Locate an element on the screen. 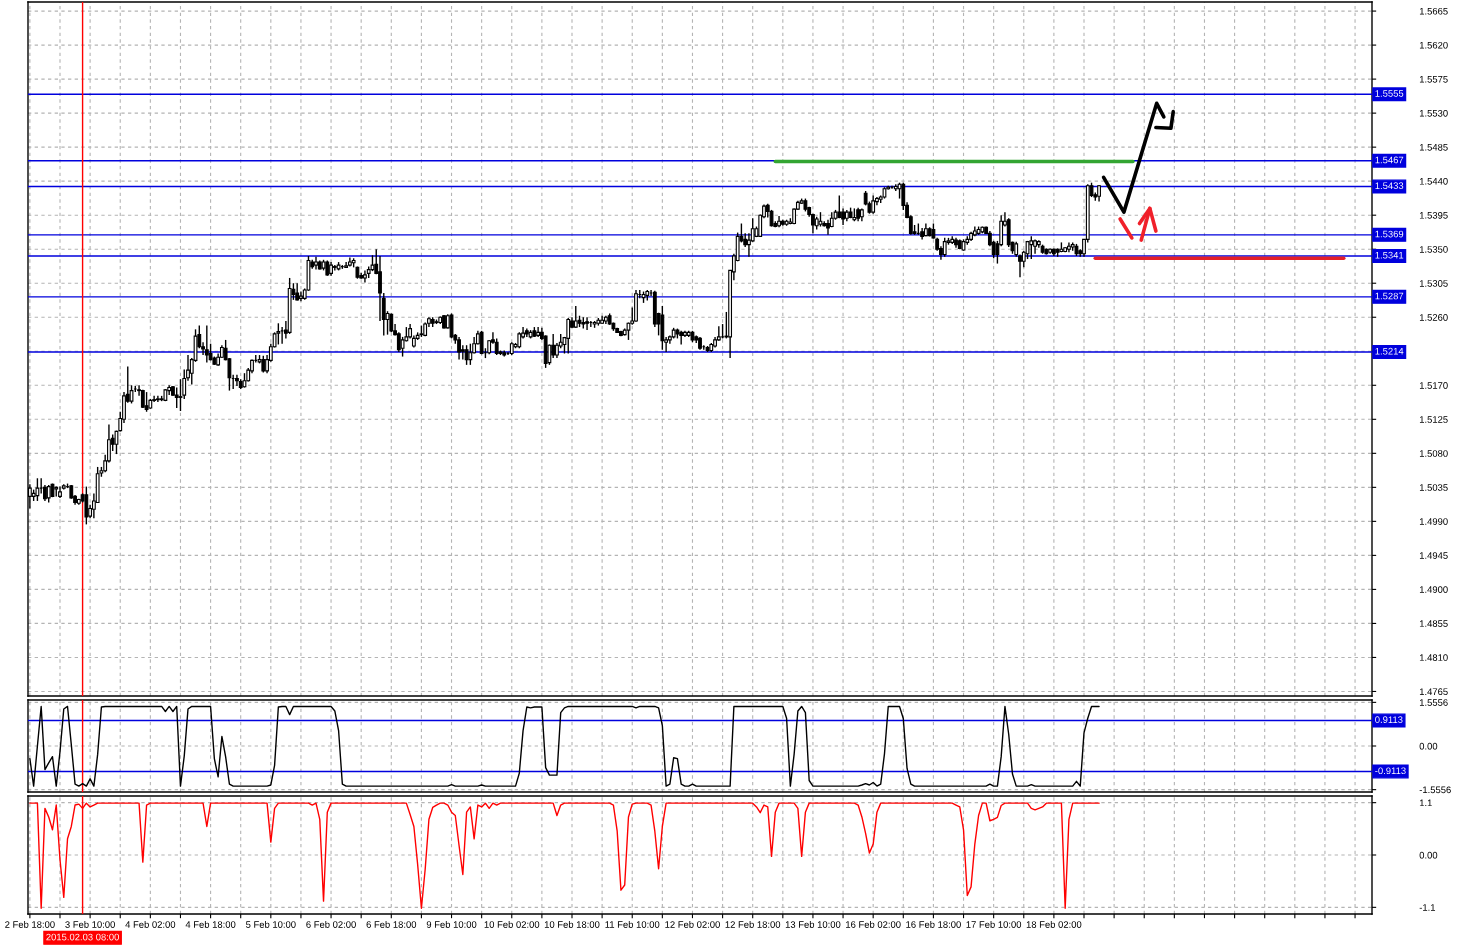 This screenshot has height=951, width=1467. x-tick-label: 9 Feb 10:00 is located at coordinates (451, 924).